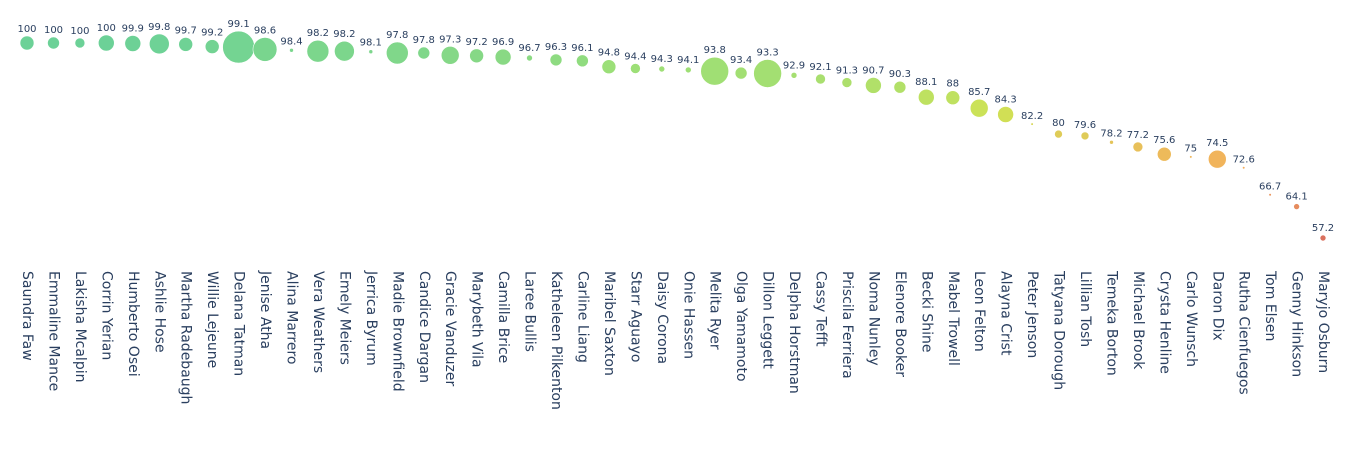 The image size is (1359, 466). What do you see at coordinates (106, 315) in the screenshot?
I see `x-tick-label: Corrin Yerian` at bounding box center [106, 315].